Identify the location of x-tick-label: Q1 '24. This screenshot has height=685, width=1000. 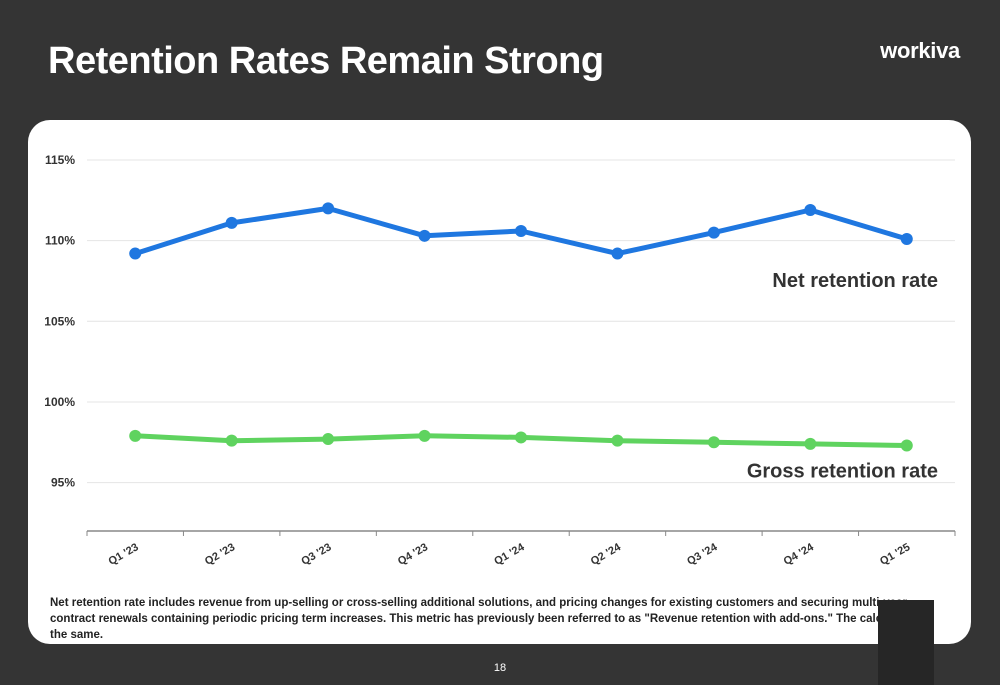
(509, 554).